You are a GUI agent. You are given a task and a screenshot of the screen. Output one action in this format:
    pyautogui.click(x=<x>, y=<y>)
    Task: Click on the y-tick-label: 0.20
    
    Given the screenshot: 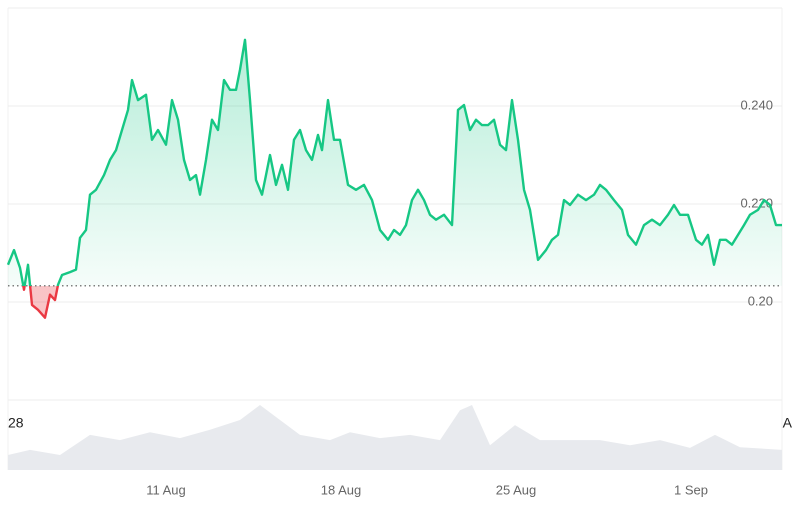 What is the action you would take?
    pyautogui.click(x=760, y=300)
    